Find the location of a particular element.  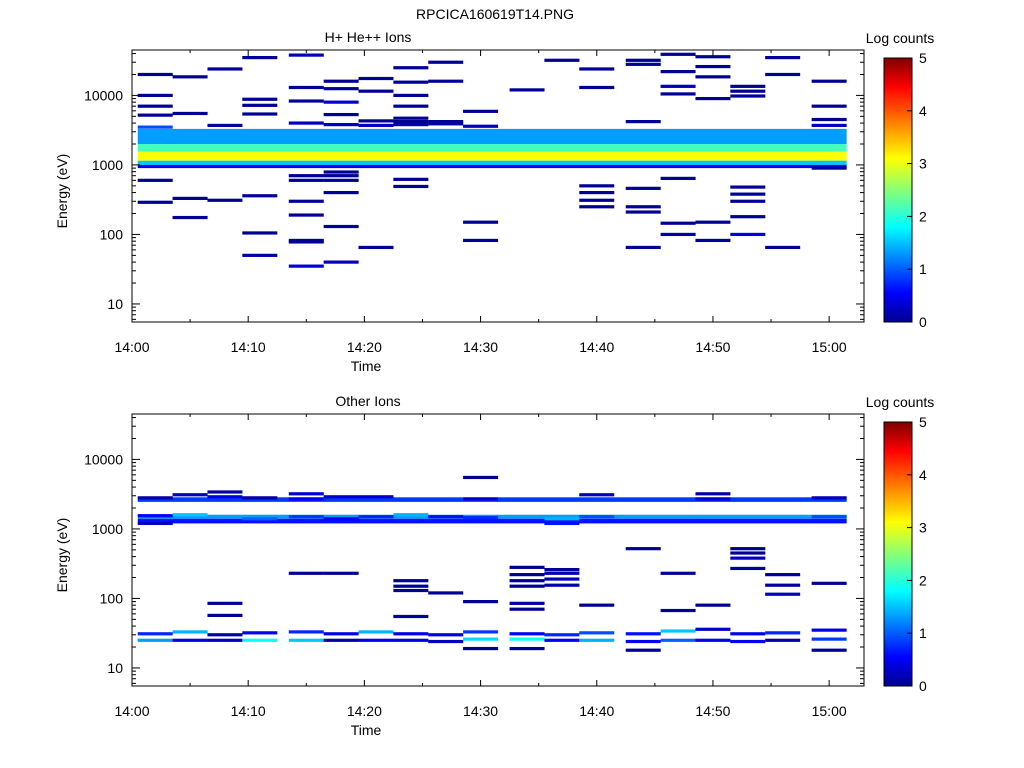

colorbar-tick-label: 5 is located at coordinates (923, 58).